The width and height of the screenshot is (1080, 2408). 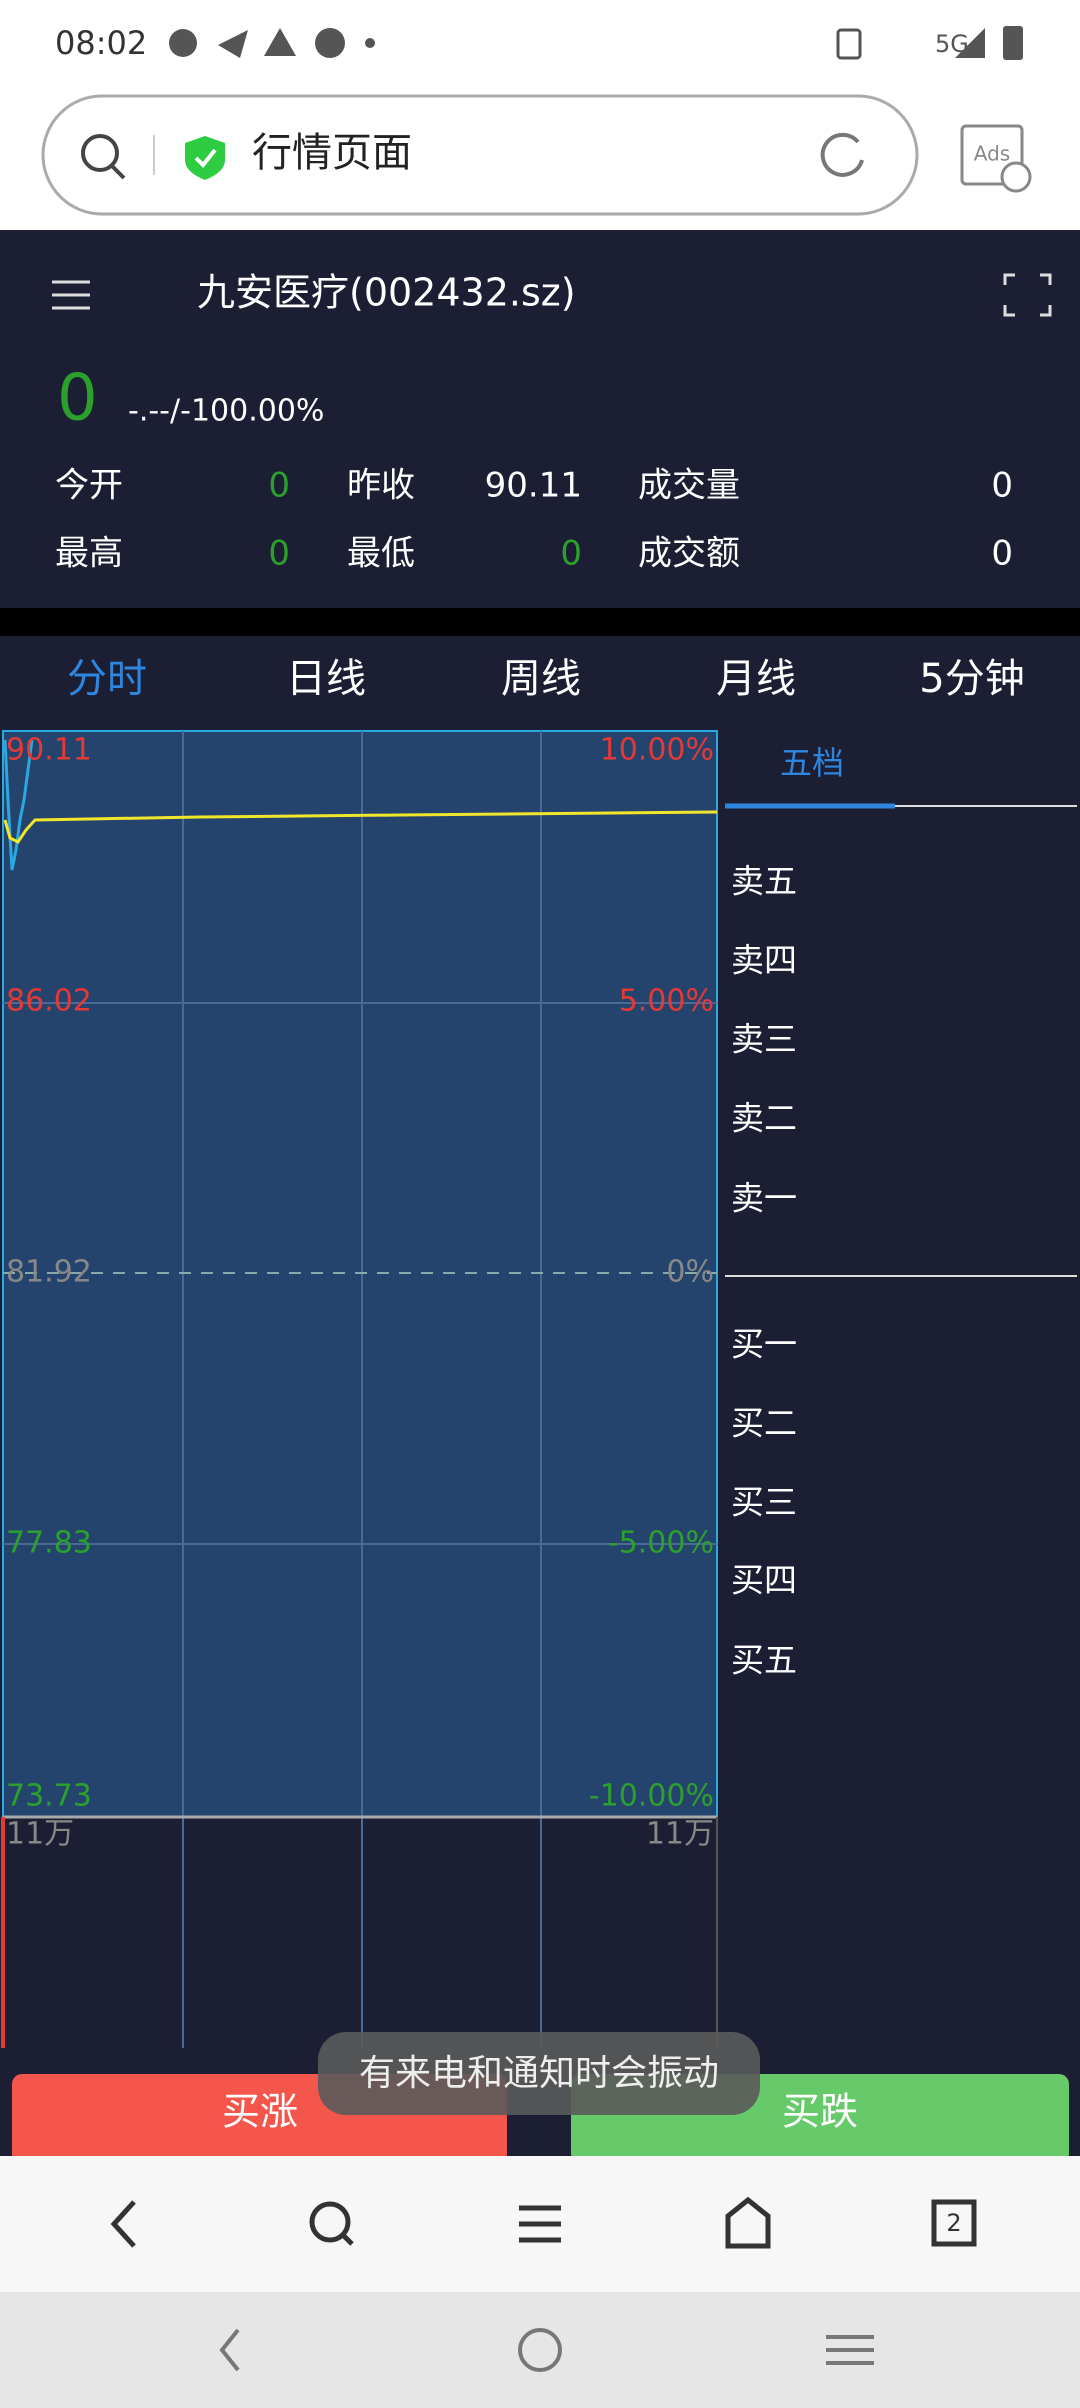 I want to click on chart-tab: 分时, so click(x=107, y=679).